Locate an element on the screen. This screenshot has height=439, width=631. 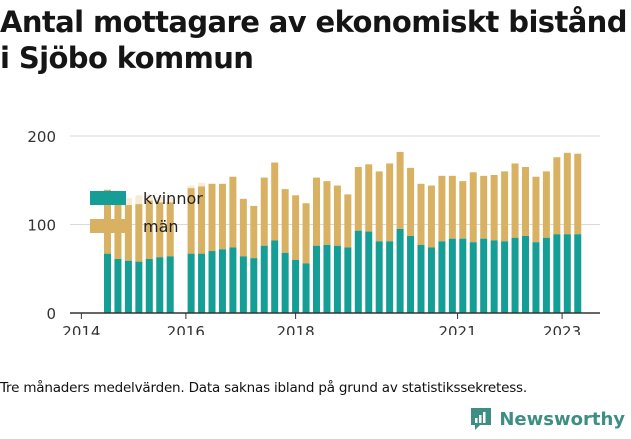
y-tick-label: 100 is located at coordinates (41, 226).